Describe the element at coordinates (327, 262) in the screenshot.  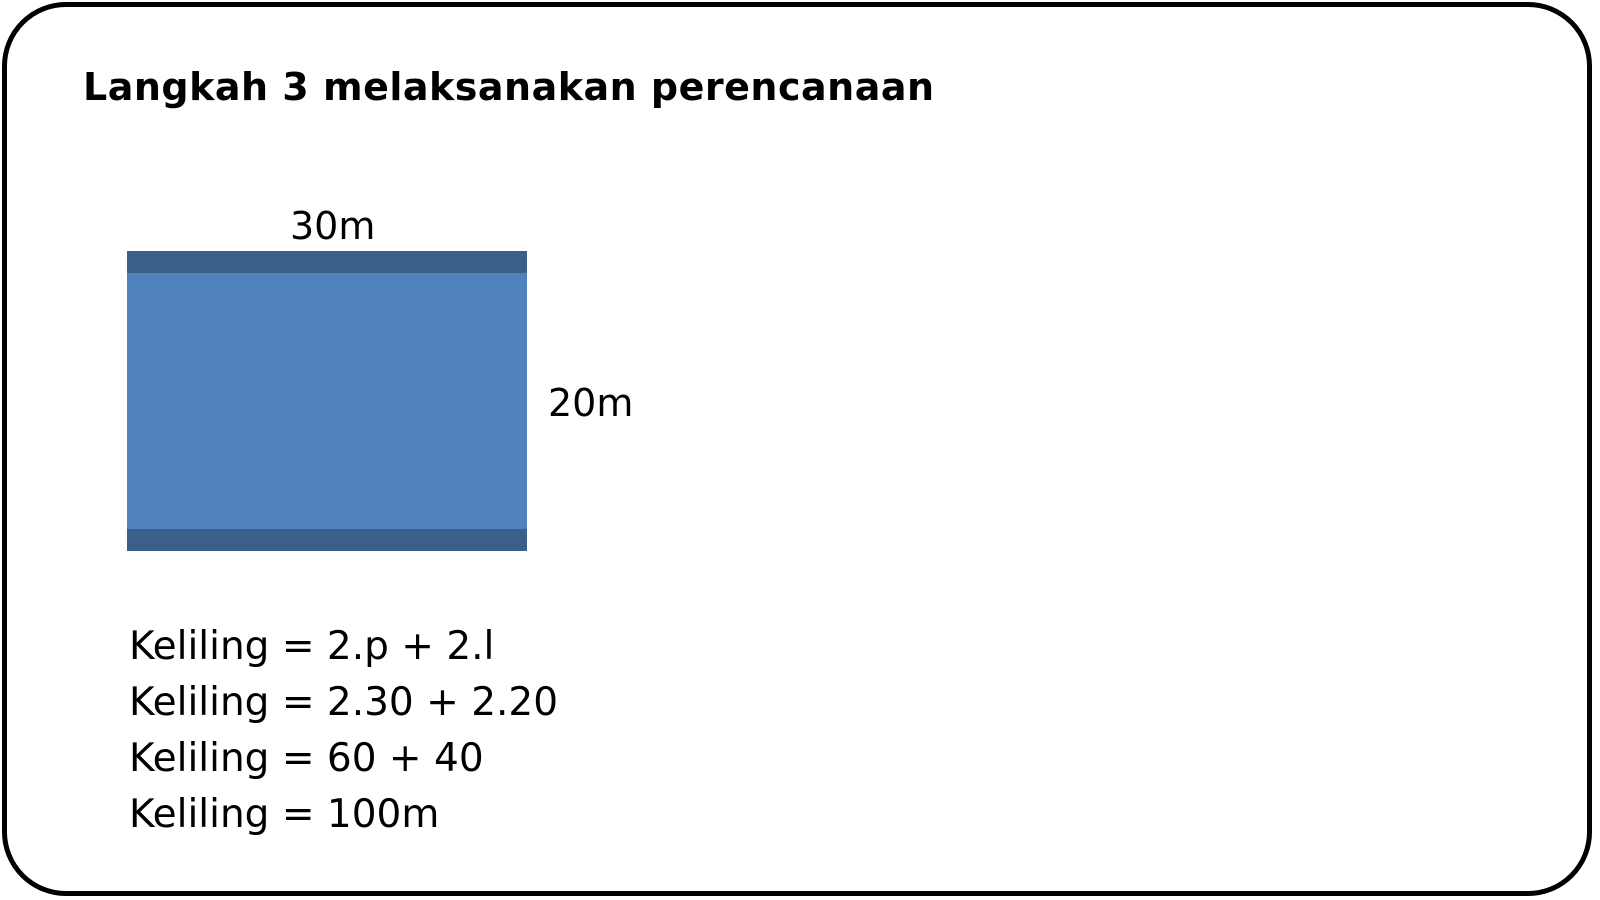
I see `rectangle-top-band` at that location.